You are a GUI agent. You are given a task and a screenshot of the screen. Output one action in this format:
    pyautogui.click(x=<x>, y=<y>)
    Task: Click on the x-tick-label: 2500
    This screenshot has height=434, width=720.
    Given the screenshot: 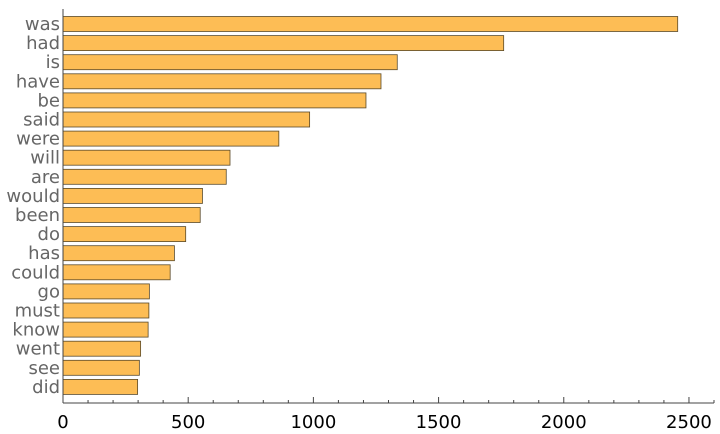 What is the action you would take?
    pyautogui.click(x=689, y=422)
    